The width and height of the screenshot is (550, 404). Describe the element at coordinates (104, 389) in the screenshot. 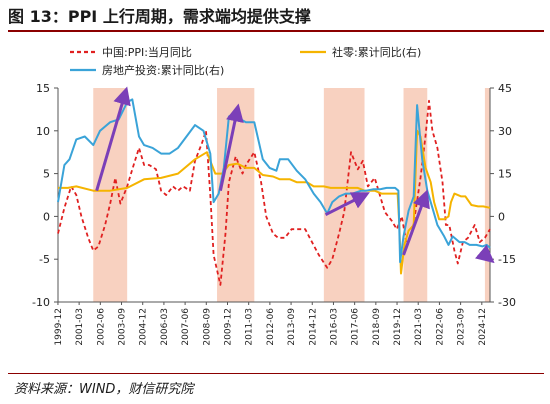

I see `source-note: 资料来源：WIND，财信研究院` at that location.